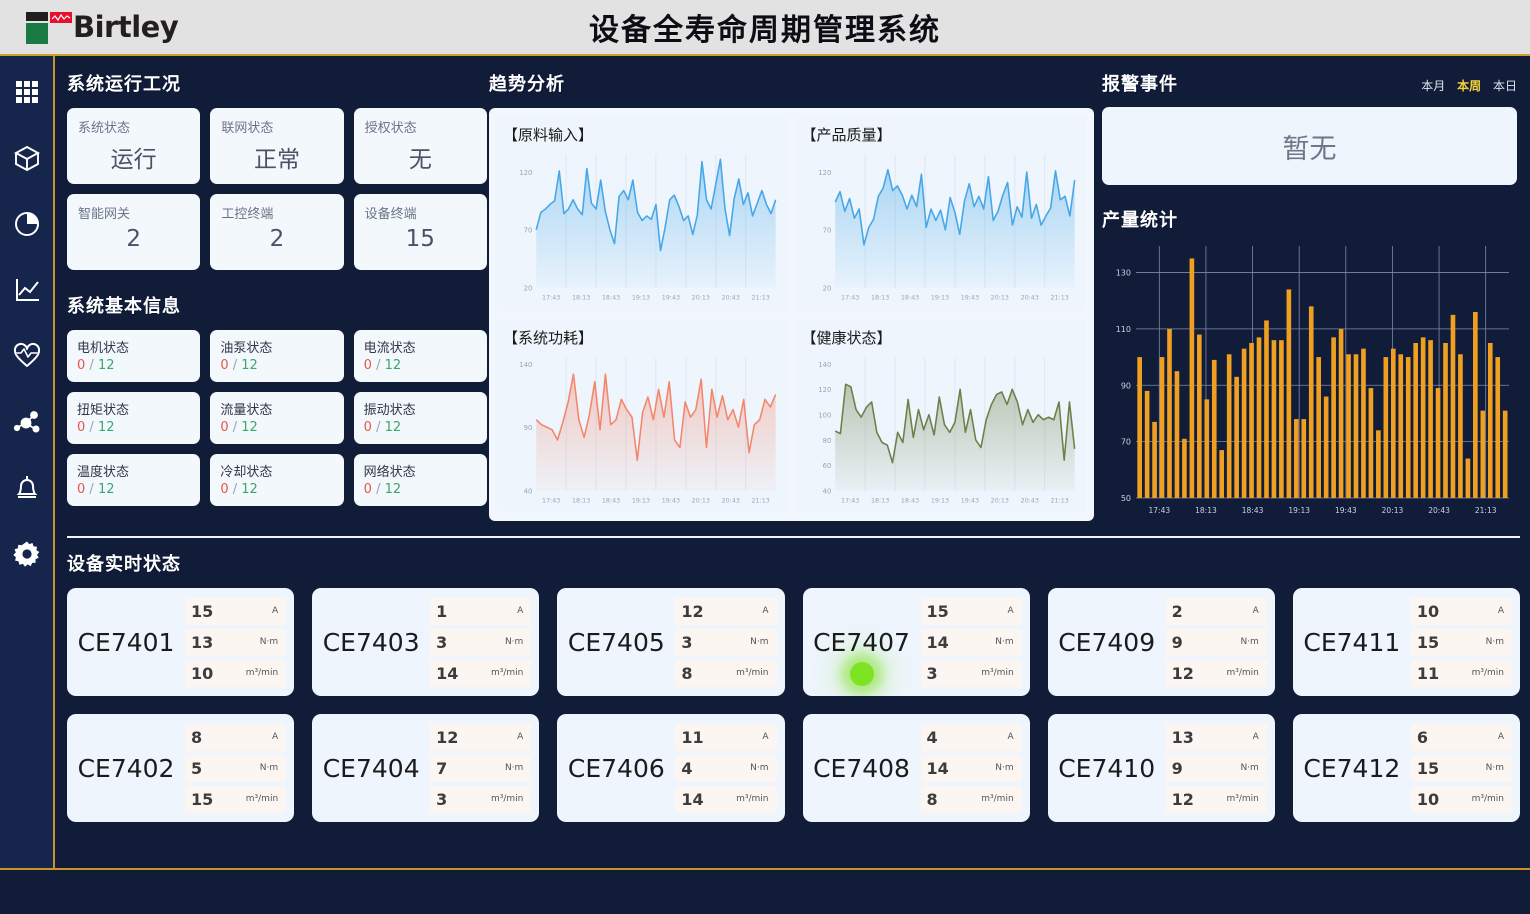 This screenshot has width=1530, height=914. Describe the element at coordinates (202, 611) in the screenshot. I see `device-metric-value: 15` at that location.